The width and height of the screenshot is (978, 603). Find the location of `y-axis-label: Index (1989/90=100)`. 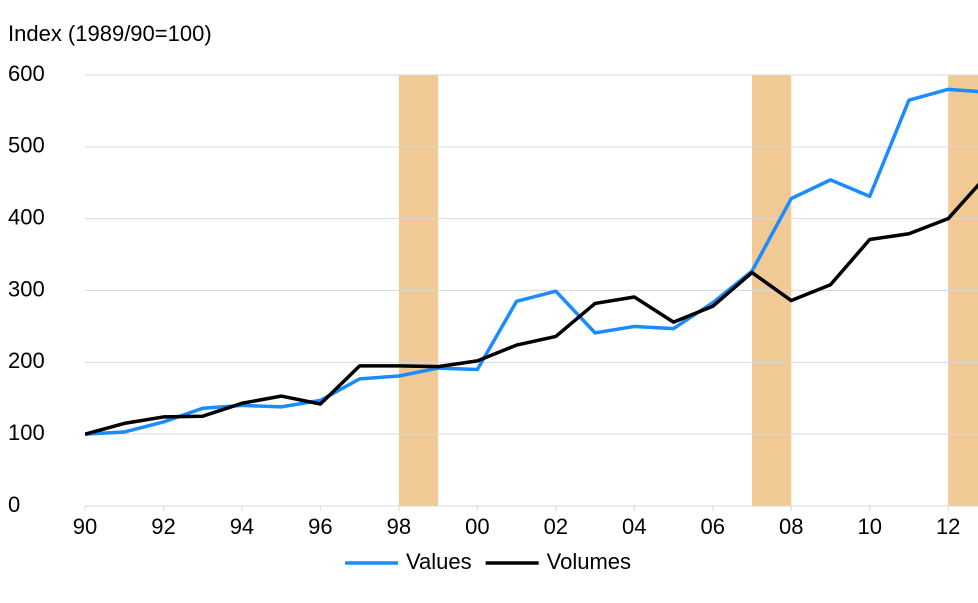

y-axis-label: Index (1989/90=100) is located at coordinates (110, 33).